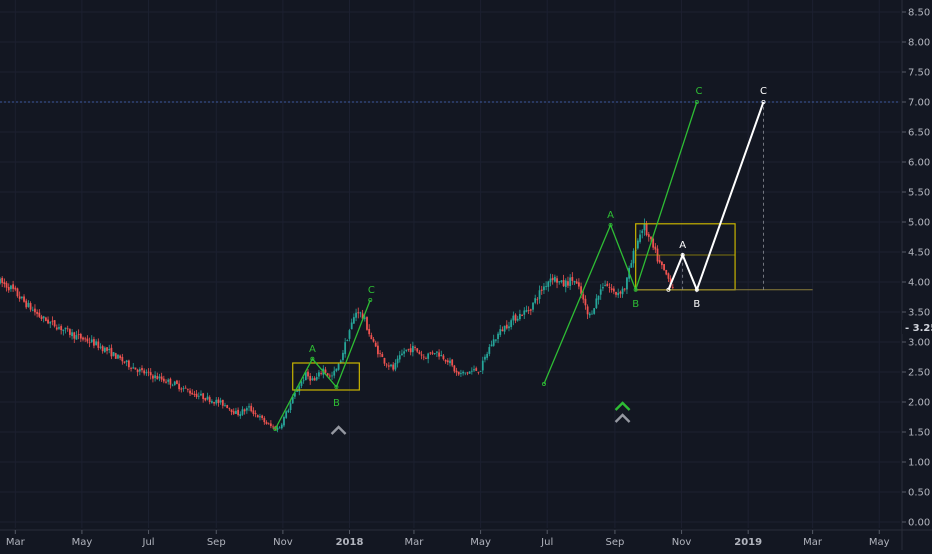 The image size is (932, 554). Describe the element at coordinates (546, 542) in the screenshot. I see `x-tick-label: Jul` at that location.